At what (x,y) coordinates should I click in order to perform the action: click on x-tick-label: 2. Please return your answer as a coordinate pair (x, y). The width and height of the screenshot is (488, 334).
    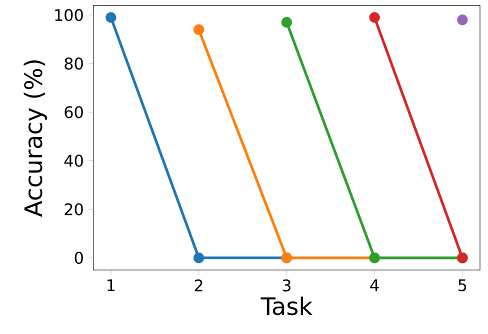
    Looking at the image, I should click on (198, 285).